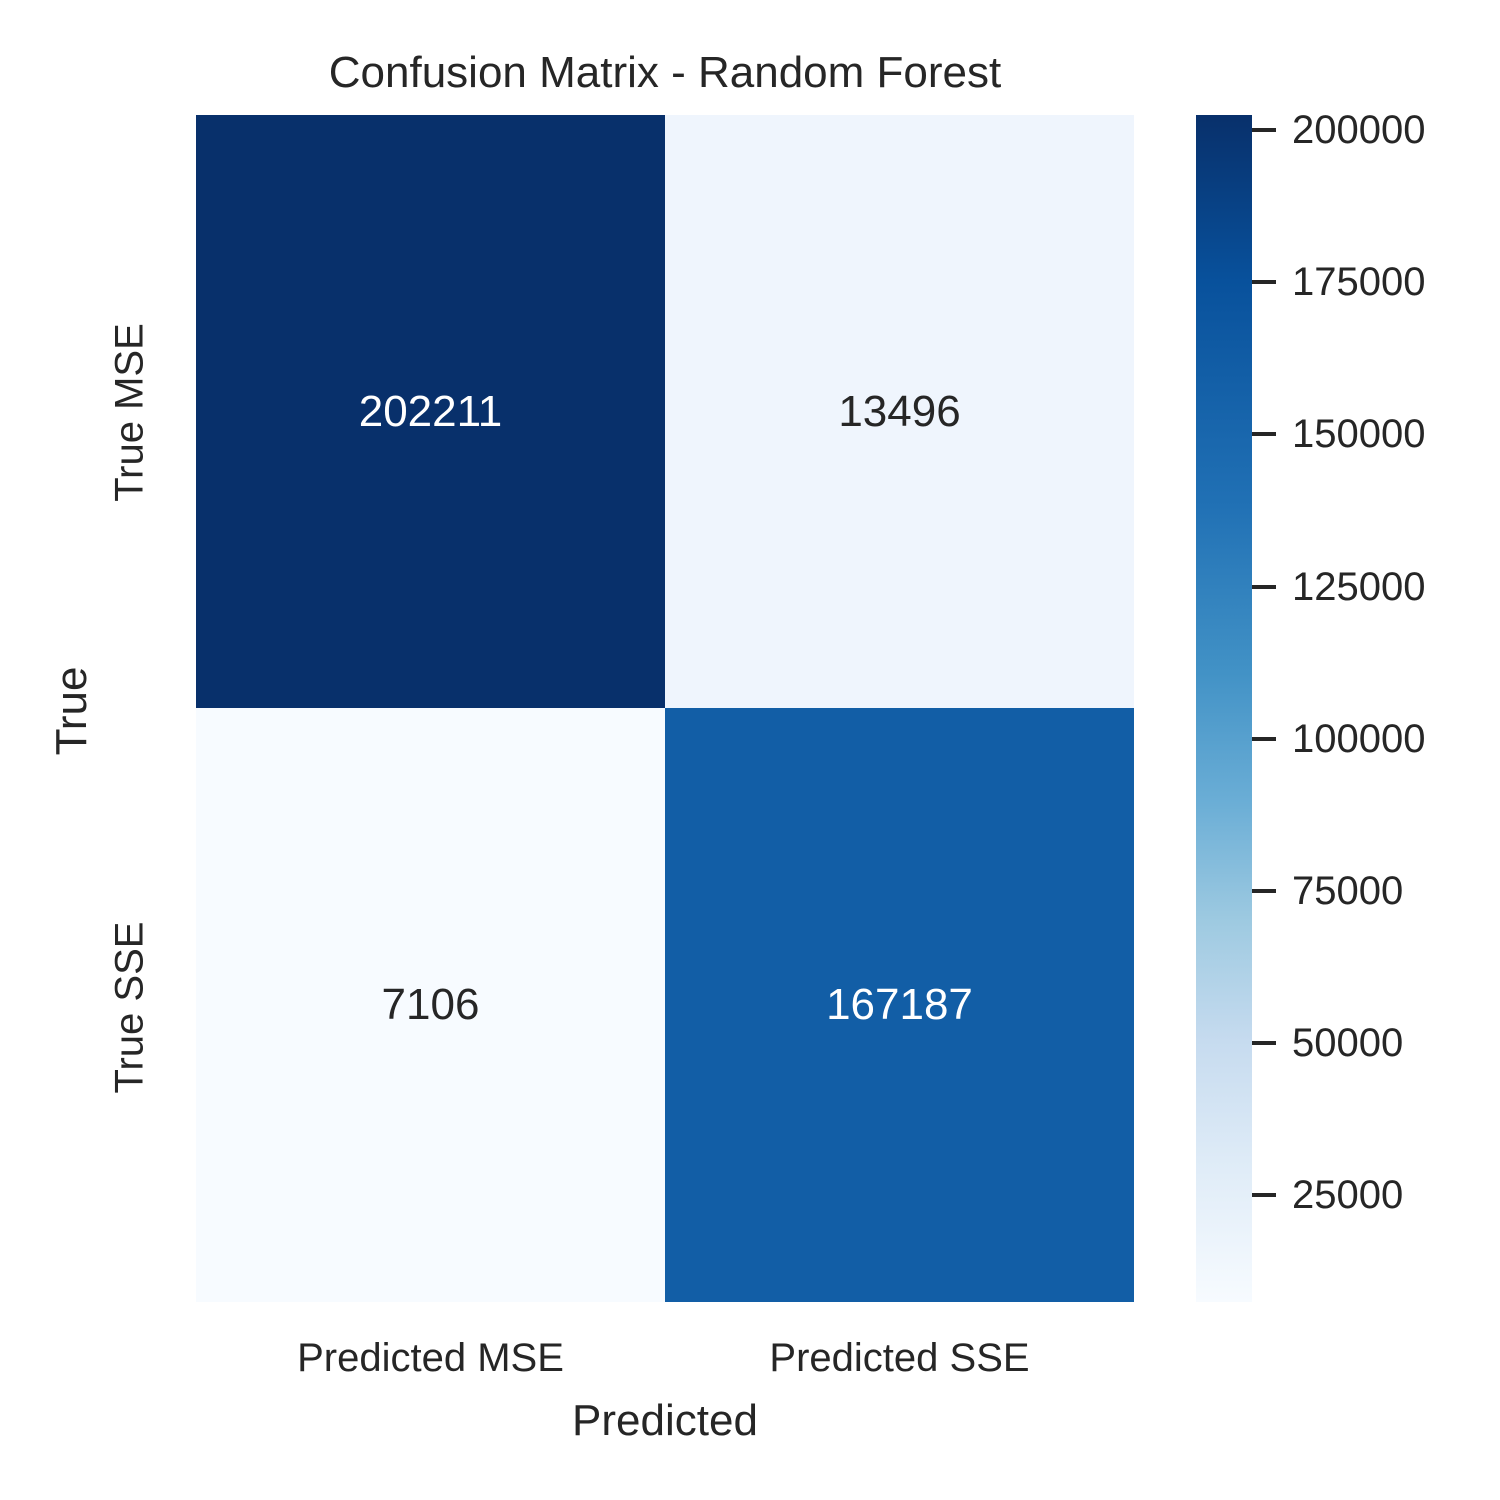  Describe the element at coordinates (665, 1420) in the screenshot. I see `x-axis-label: Predicted` at that location.